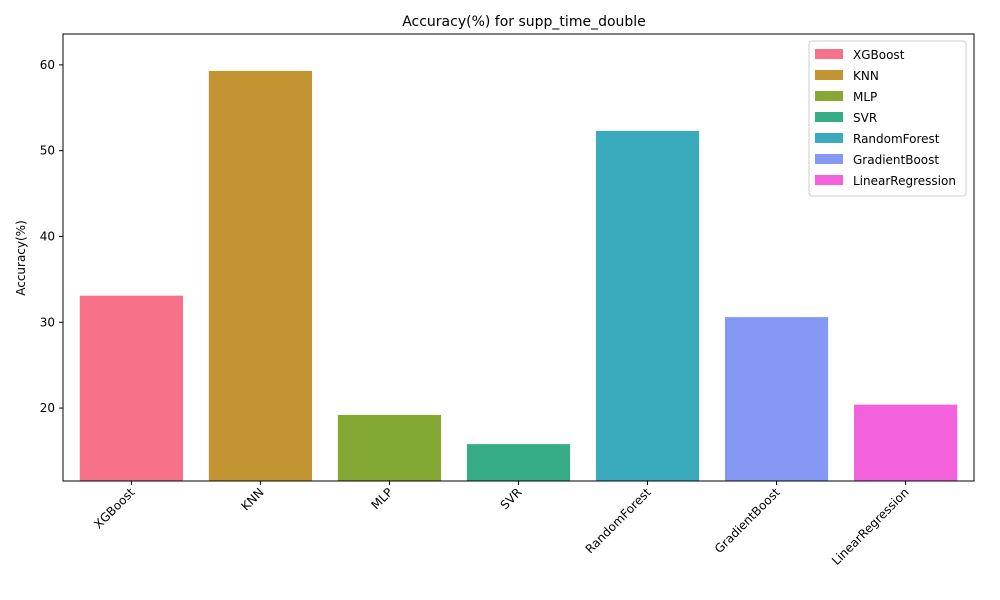 This screenshot has height=600, width=1000. I want to click on bar-randomforest, so click(647, 305).